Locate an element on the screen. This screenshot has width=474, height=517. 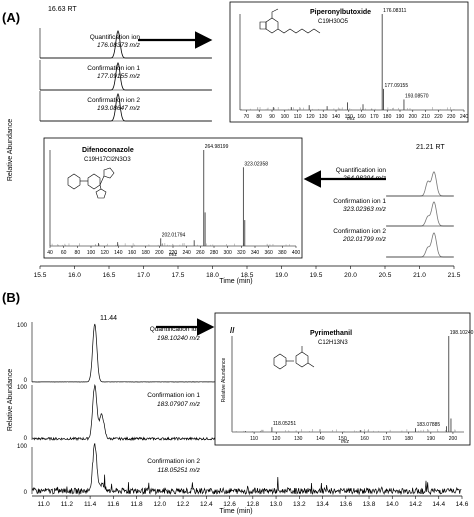
a-tick-label: 17.0 is located at coordinates (143, 275).